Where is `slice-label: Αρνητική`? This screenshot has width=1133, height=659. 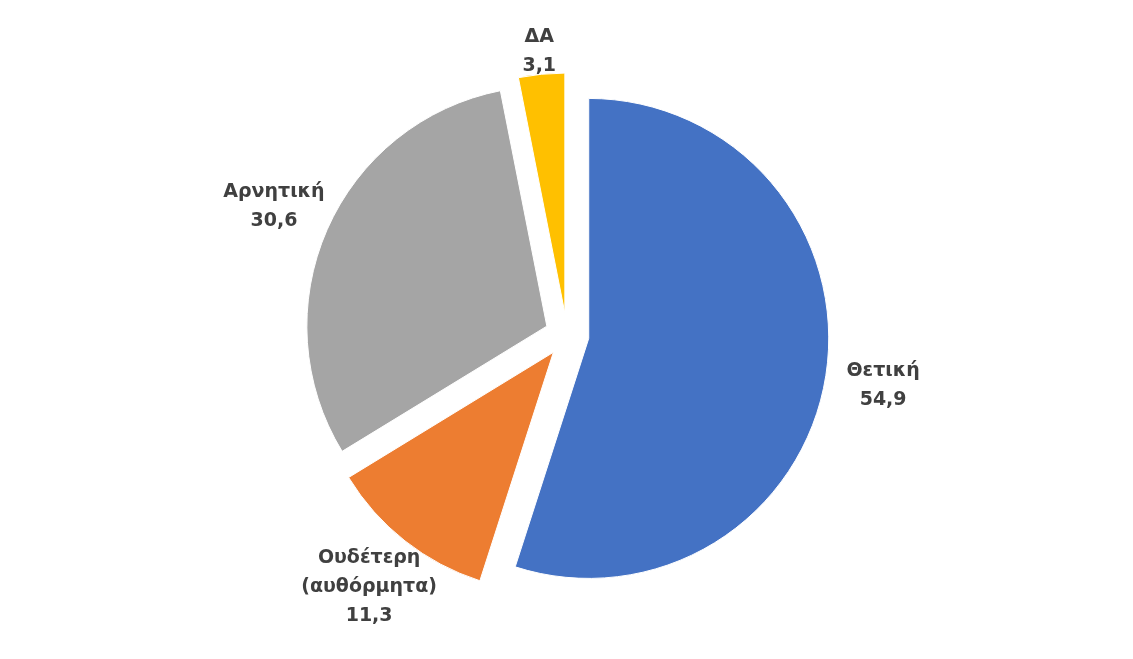 slice-label: Αρνητική is located at coordinates (274, 190).